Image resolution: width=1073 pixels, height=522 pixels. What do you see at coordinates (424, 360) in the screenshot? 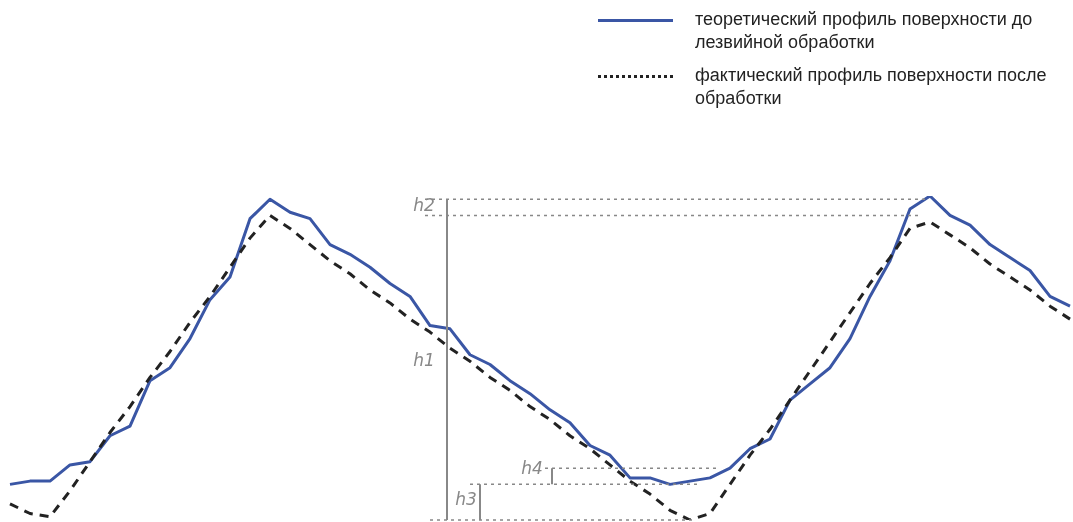
I see `annotation: h1` at bounding box center [424, 360].